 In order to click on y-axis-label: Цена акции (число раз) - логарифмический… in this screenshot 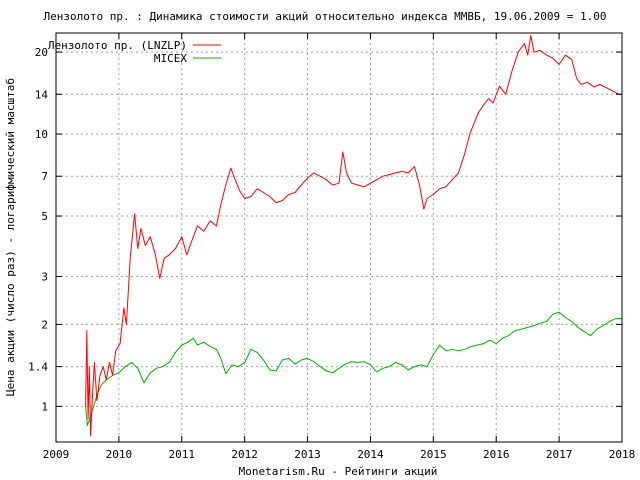, I will do `click(10, 237)`.